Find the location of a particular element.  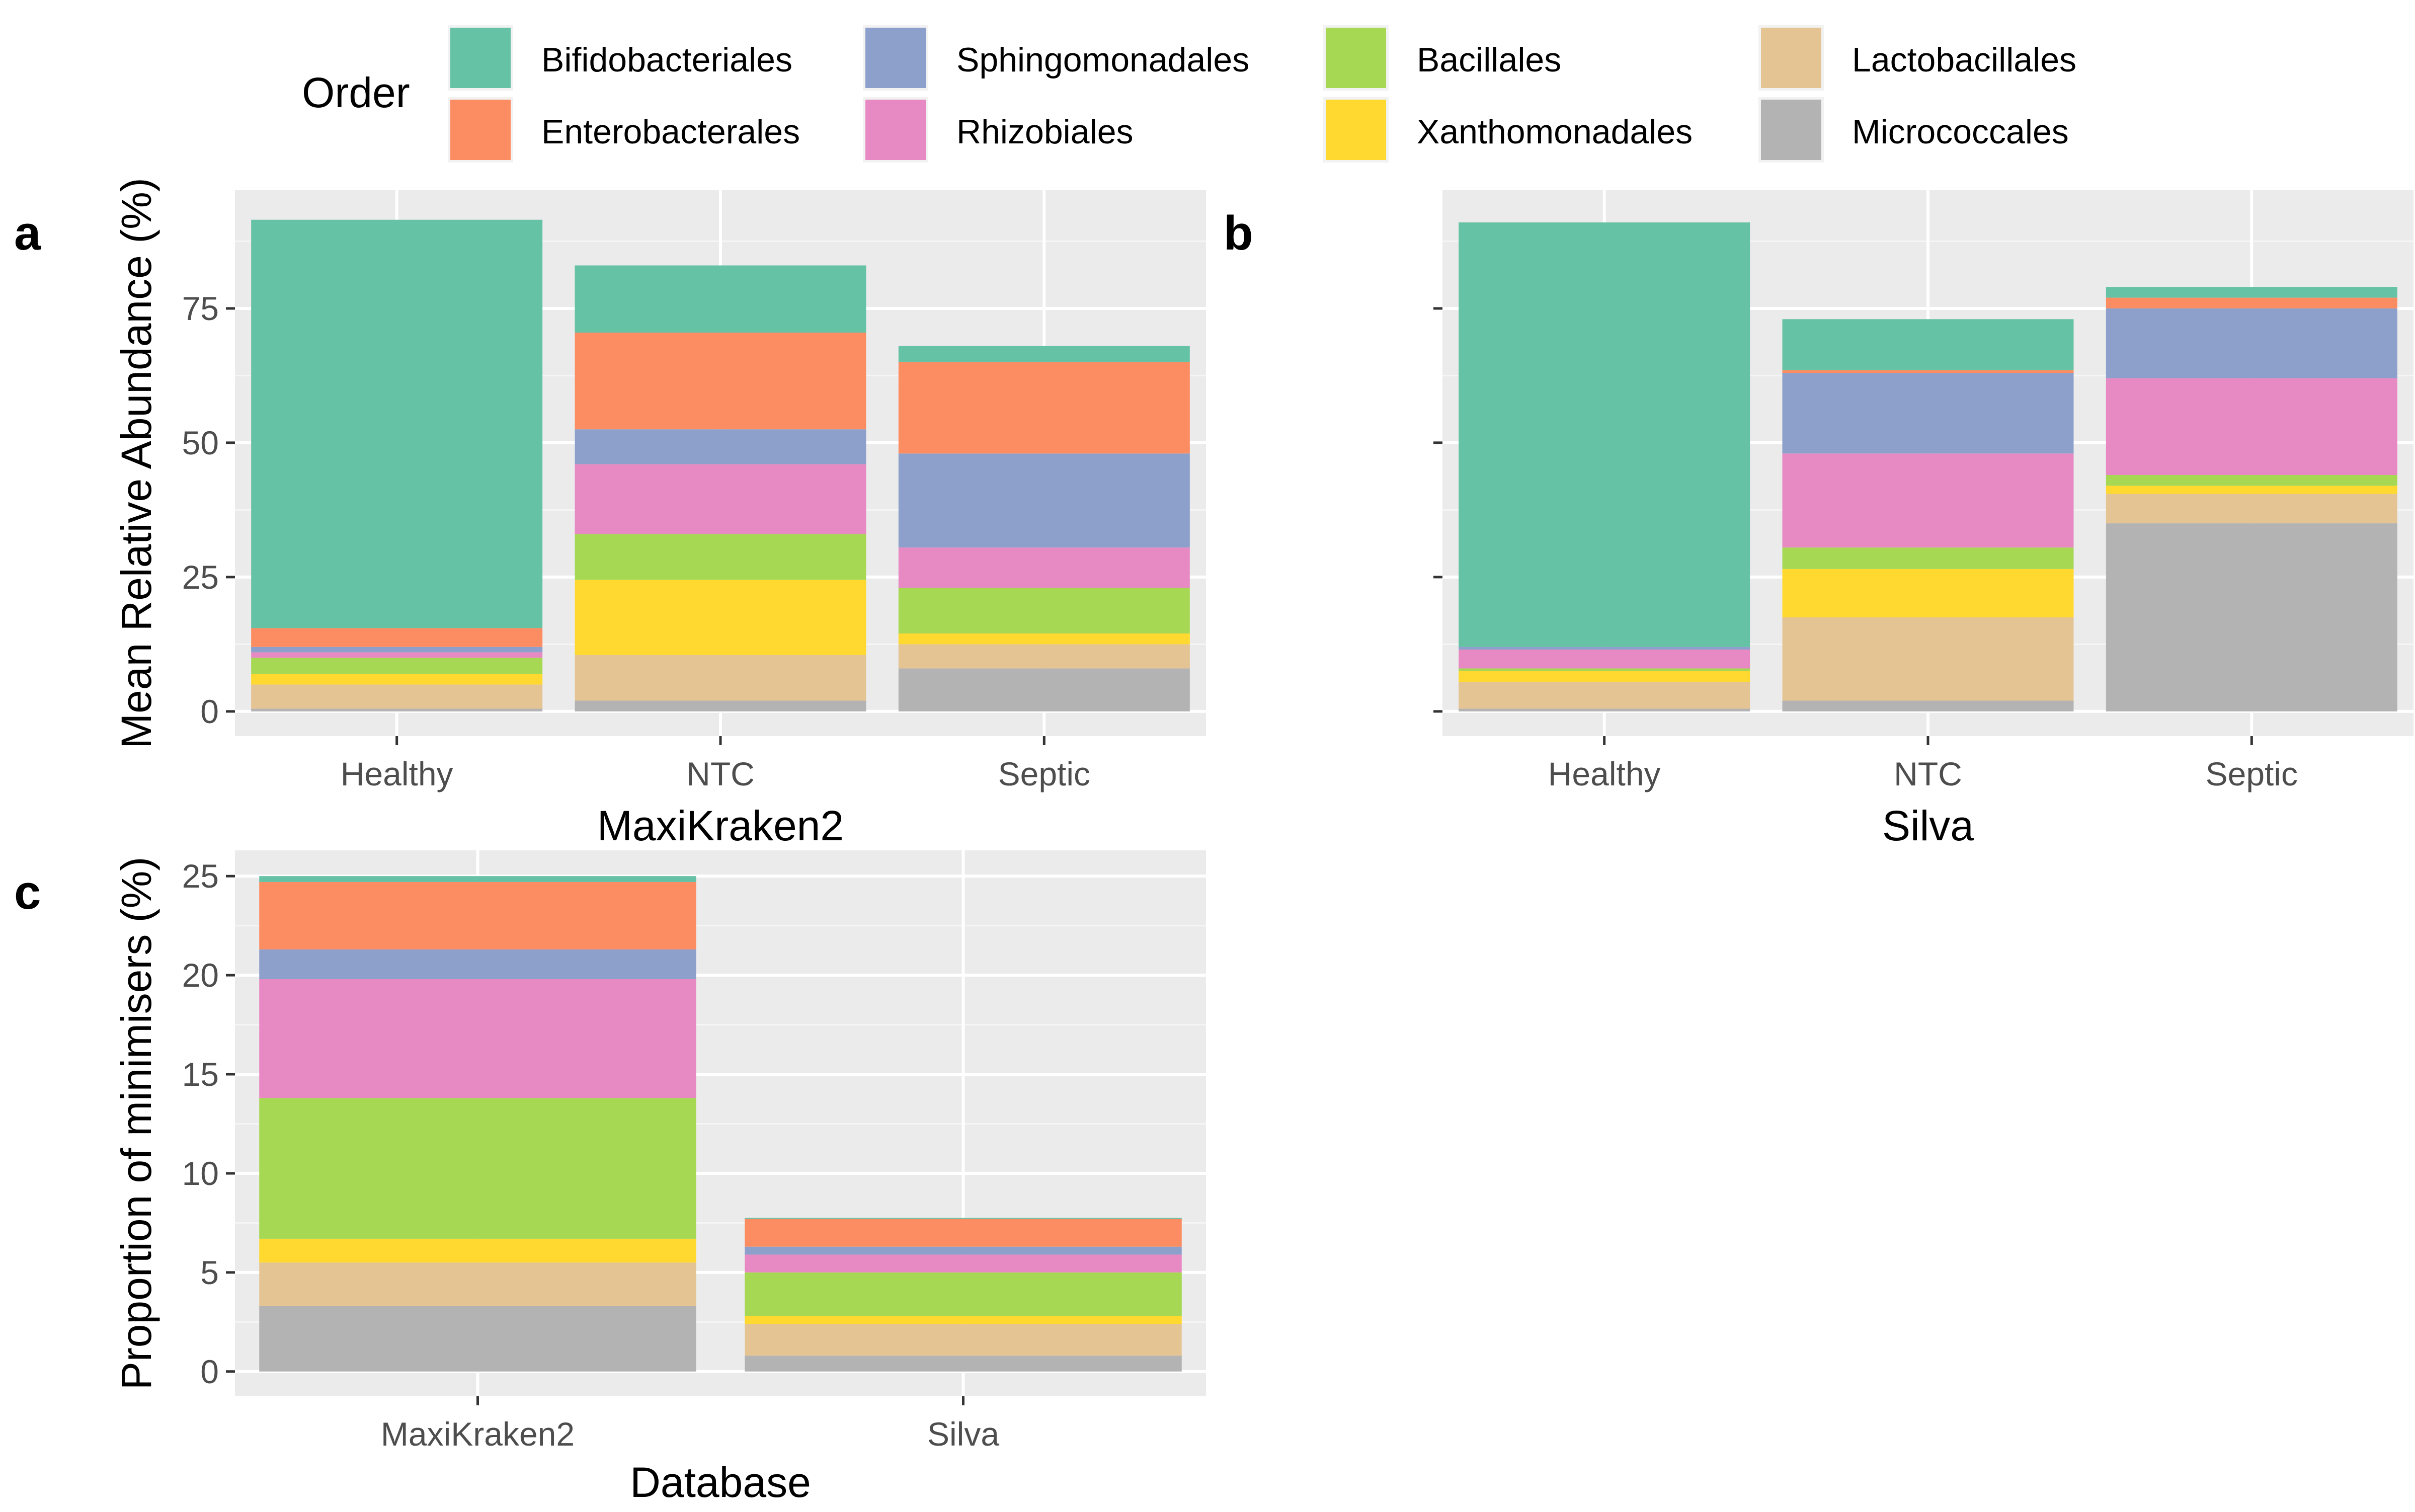

y-tick-label: 15 is located at coordinates (201, 1074).